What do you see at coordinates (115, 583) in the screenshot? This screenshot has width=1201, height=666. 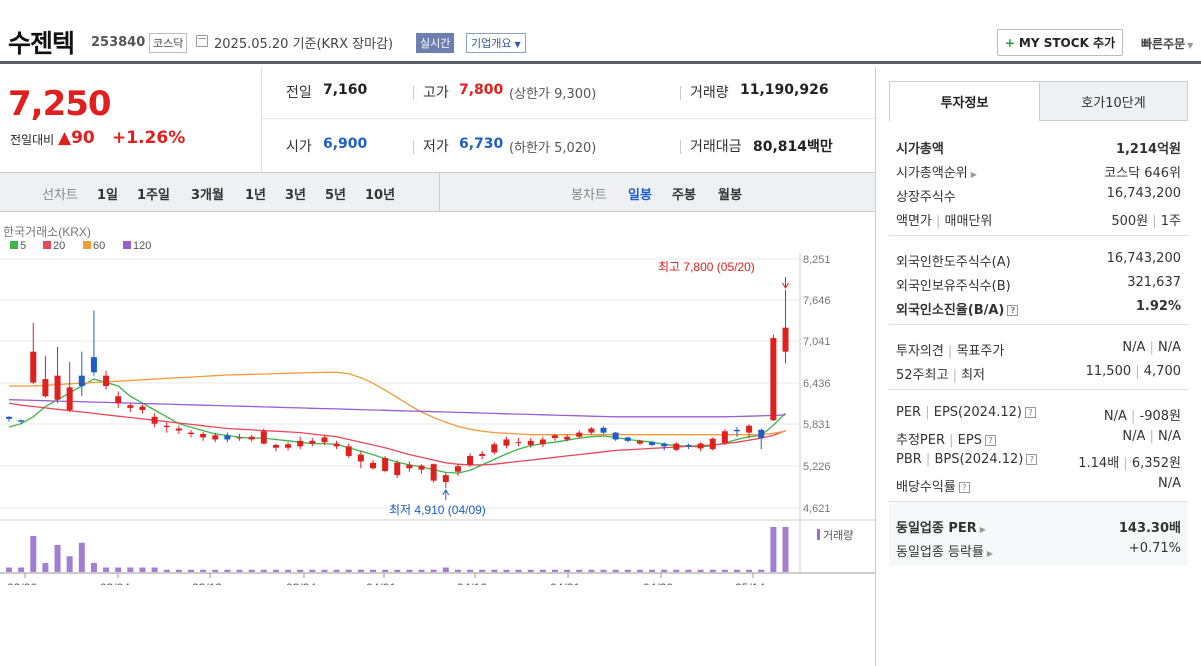 I see `x-tick-label: 03/04` at bounding box center [115, 583].